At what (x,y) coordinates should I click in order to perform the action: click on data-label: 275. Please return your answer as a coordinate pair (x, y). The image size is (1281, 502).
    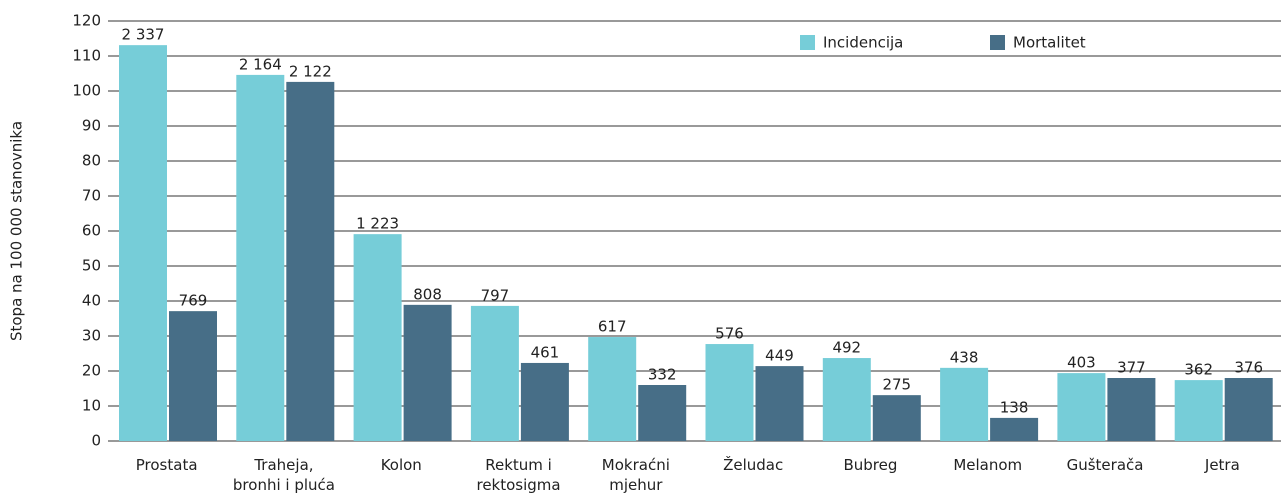
    Looking at the image, I should click on (896, 385).